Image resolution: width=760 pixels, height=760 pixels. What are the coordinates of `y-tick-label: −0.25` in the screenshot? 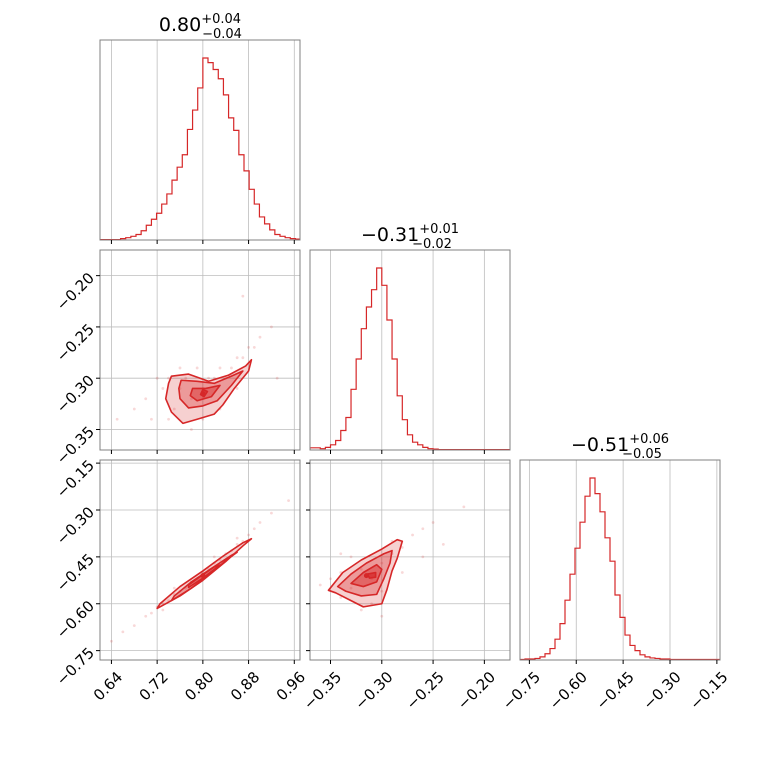 It's located at (75, 342).